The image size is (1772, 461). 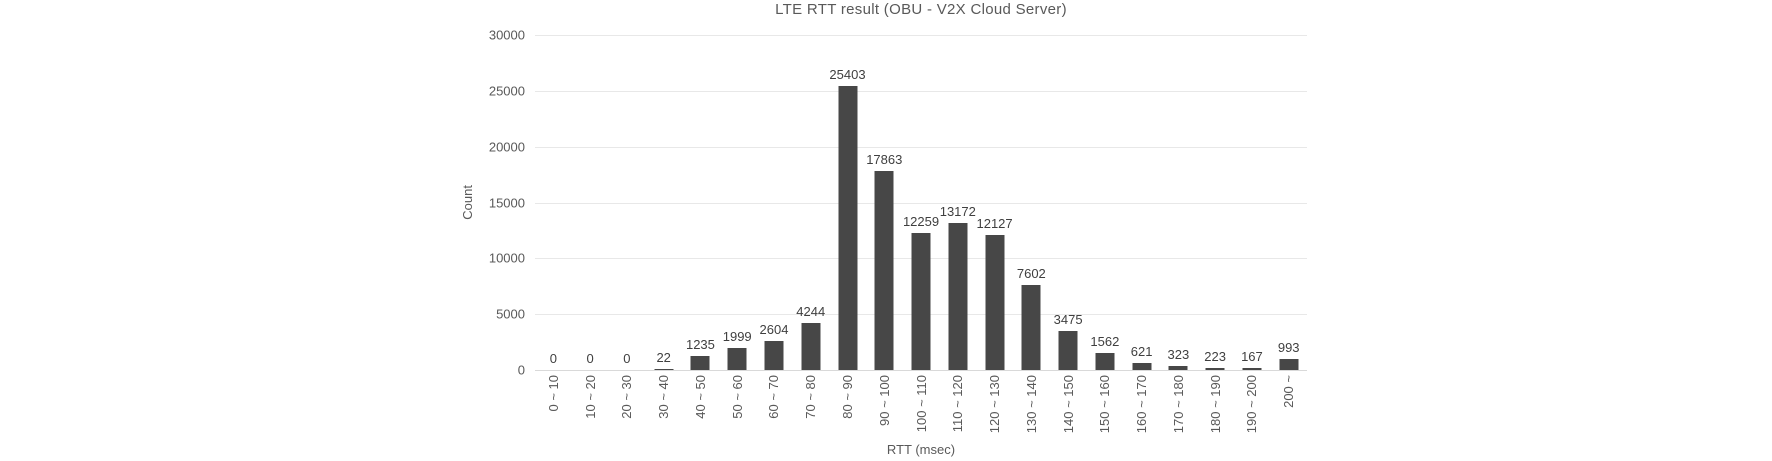 I want to click on bar-value-label: 2604, so click(x=774, y=329).